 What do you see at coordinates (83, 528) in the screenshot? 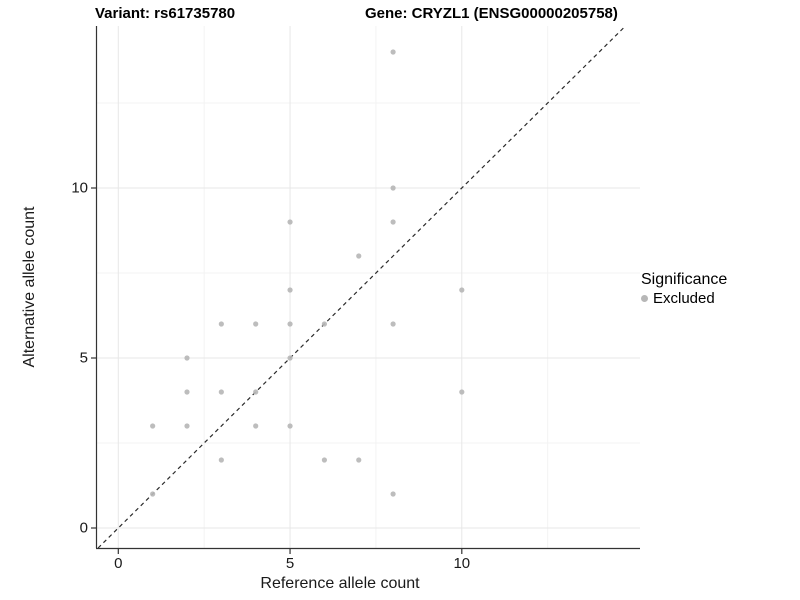
I see `y-tick-label: 0` at bounding box center [83, 528].